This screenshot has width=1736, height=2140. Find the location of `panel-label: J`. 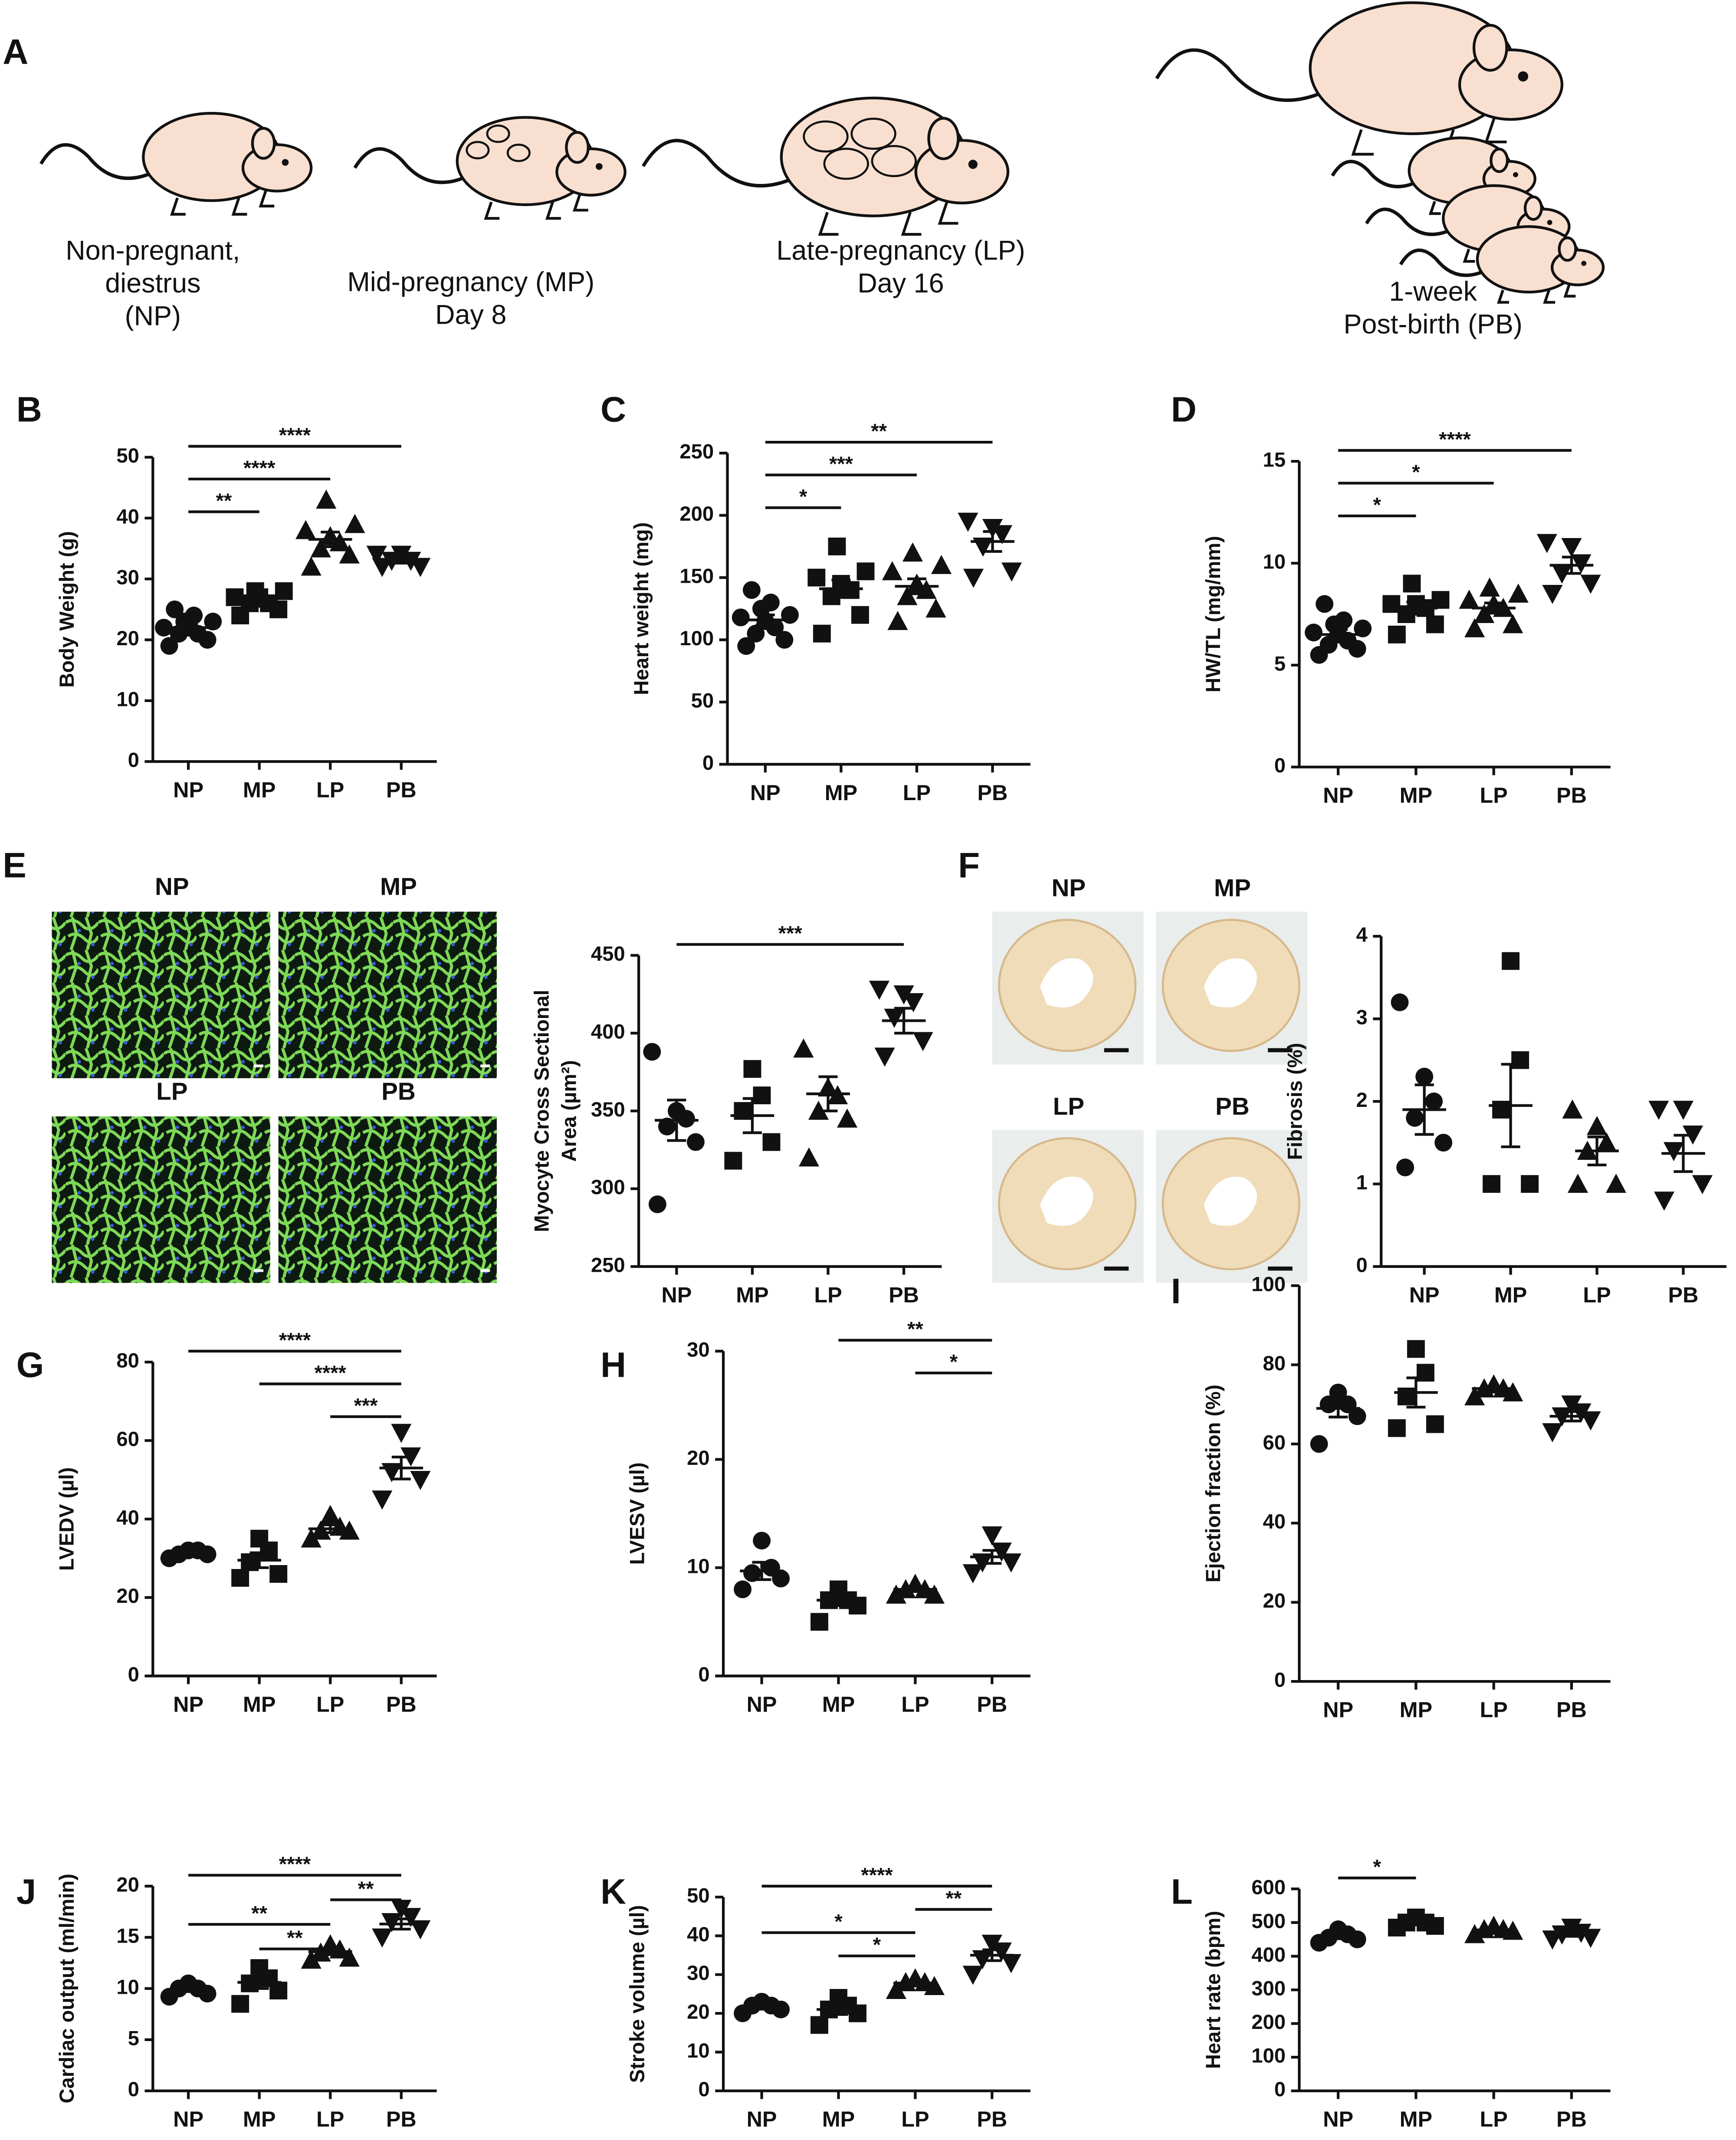

panel-label: J is located at coordinates (26, 1892).